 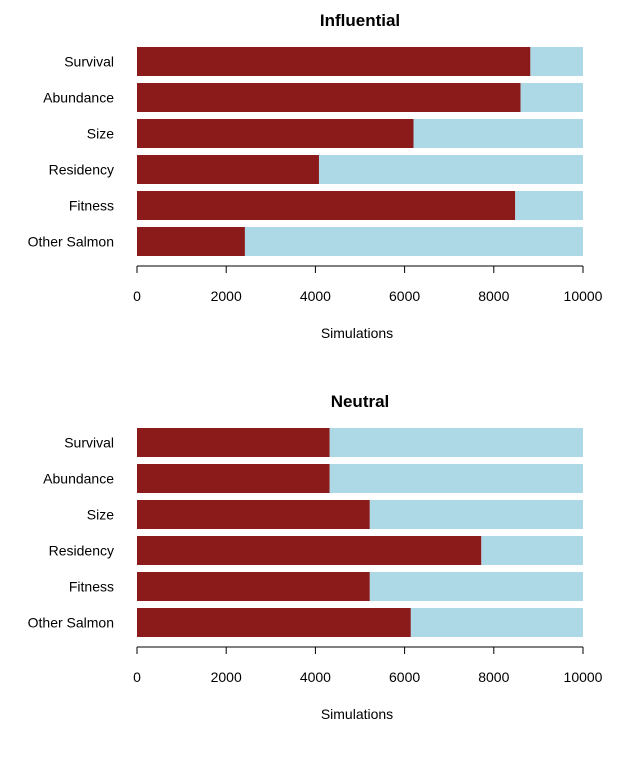 What do you see at coordinates (360, 401) in the screenshot?
I see `chart-title: Neutral` at bounding box center [360, 401].